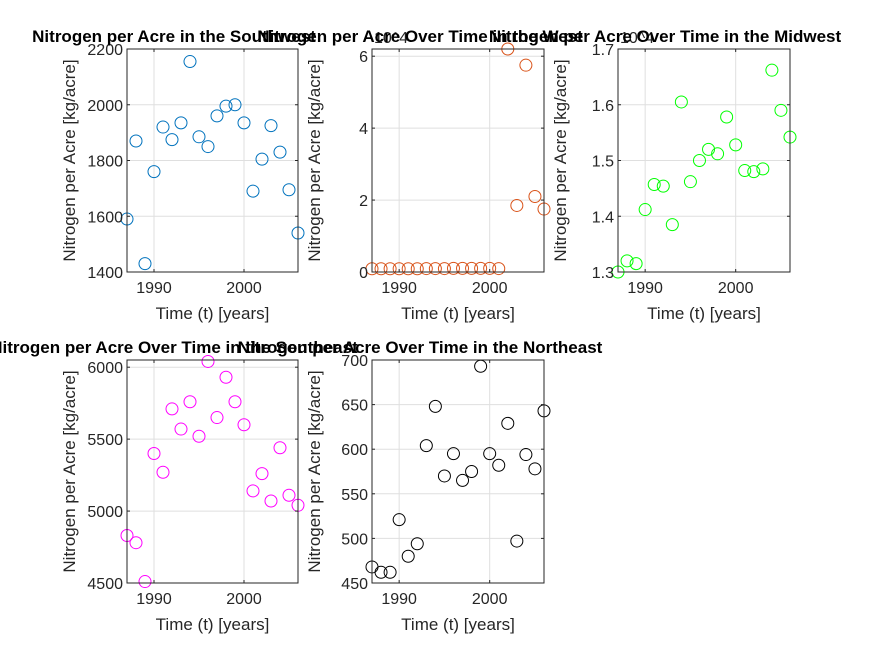  I want to click on y-tick-label: 1400, so click(105, 273).